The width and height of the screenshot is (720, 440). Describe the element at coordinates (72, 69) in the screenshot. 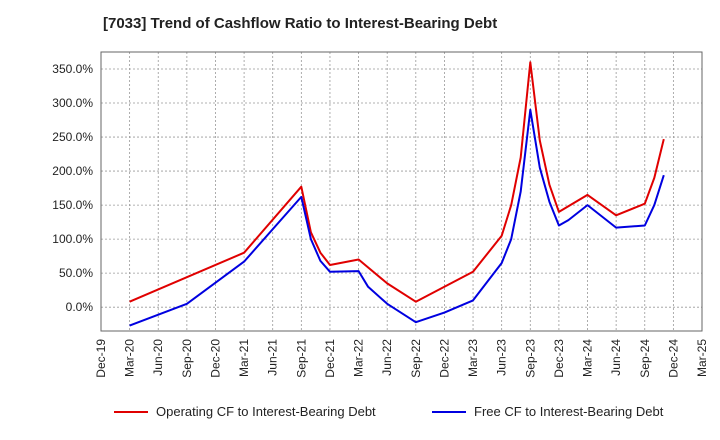

I see `y-tick-label: 350.0%` at that location.